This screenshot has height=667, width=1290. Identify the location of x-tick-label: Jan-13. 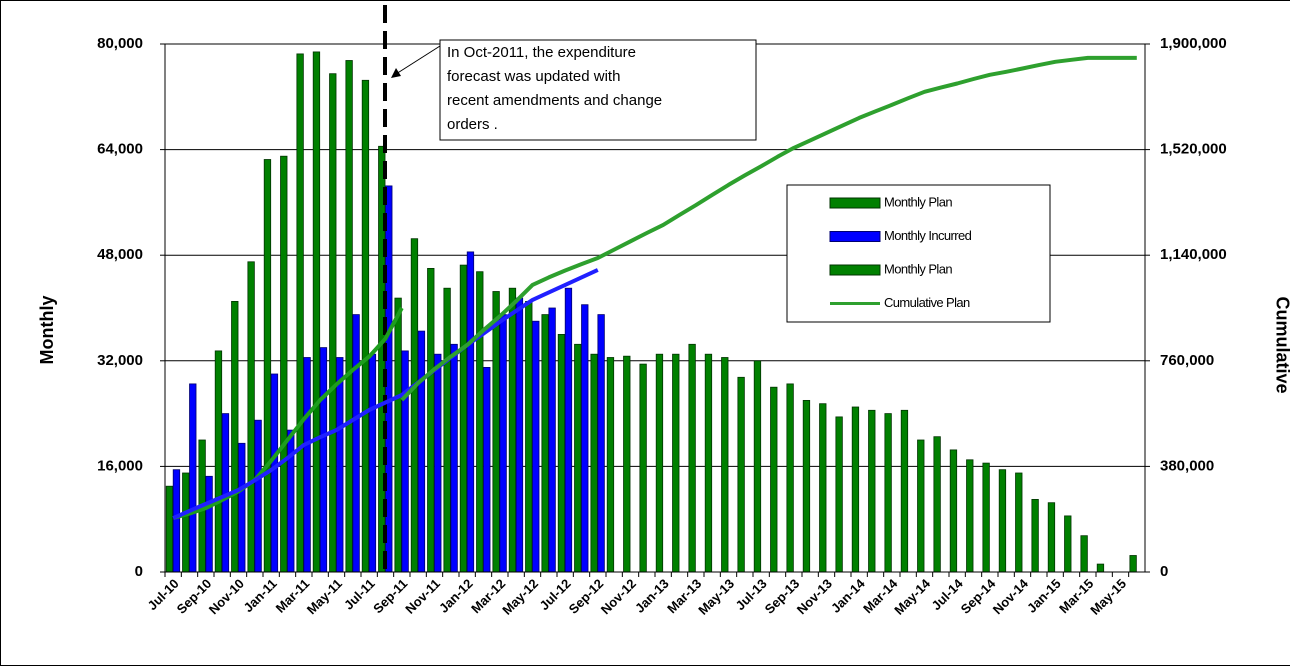
(652, 596).